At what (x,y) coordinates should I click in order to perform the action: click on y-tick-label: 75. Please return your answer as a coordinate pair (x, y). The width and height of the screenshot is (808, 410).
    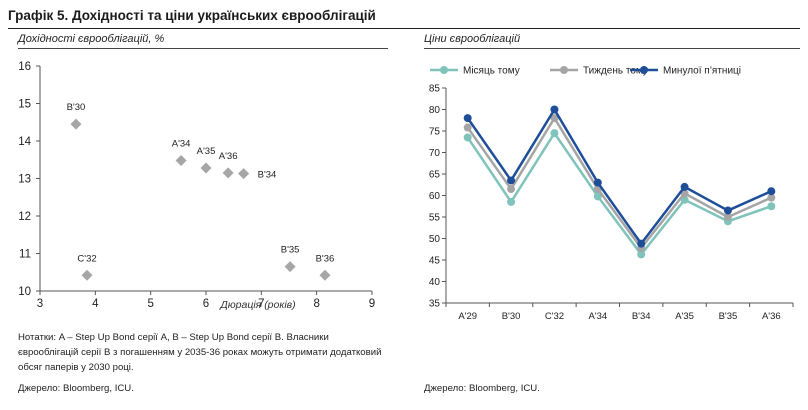
    Looking at the image, I should click on (435, 132).